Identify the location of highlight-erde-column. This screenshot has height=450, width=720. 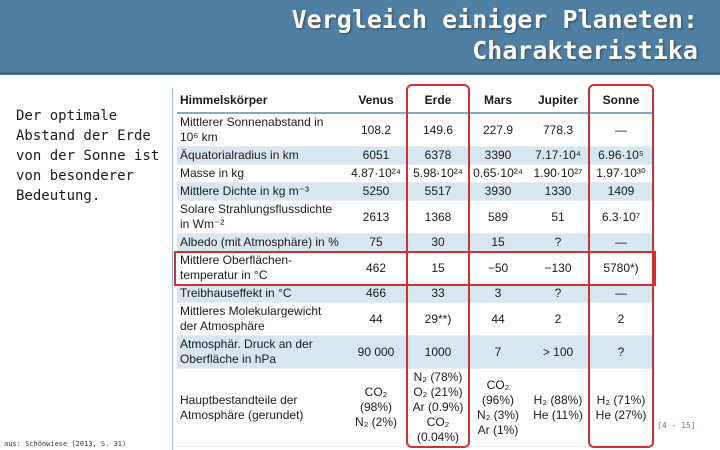
(438, 266).